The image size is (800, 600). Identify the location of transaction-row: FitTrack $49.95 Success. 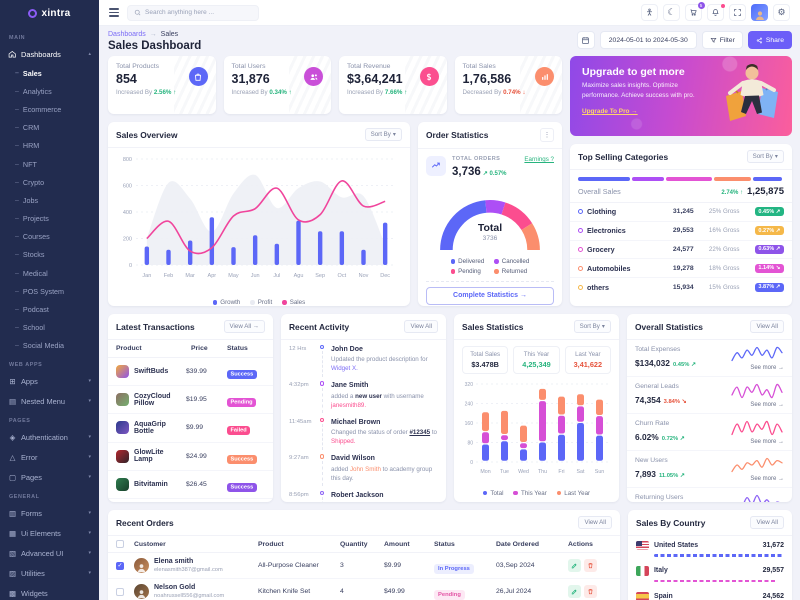
(190, 500).